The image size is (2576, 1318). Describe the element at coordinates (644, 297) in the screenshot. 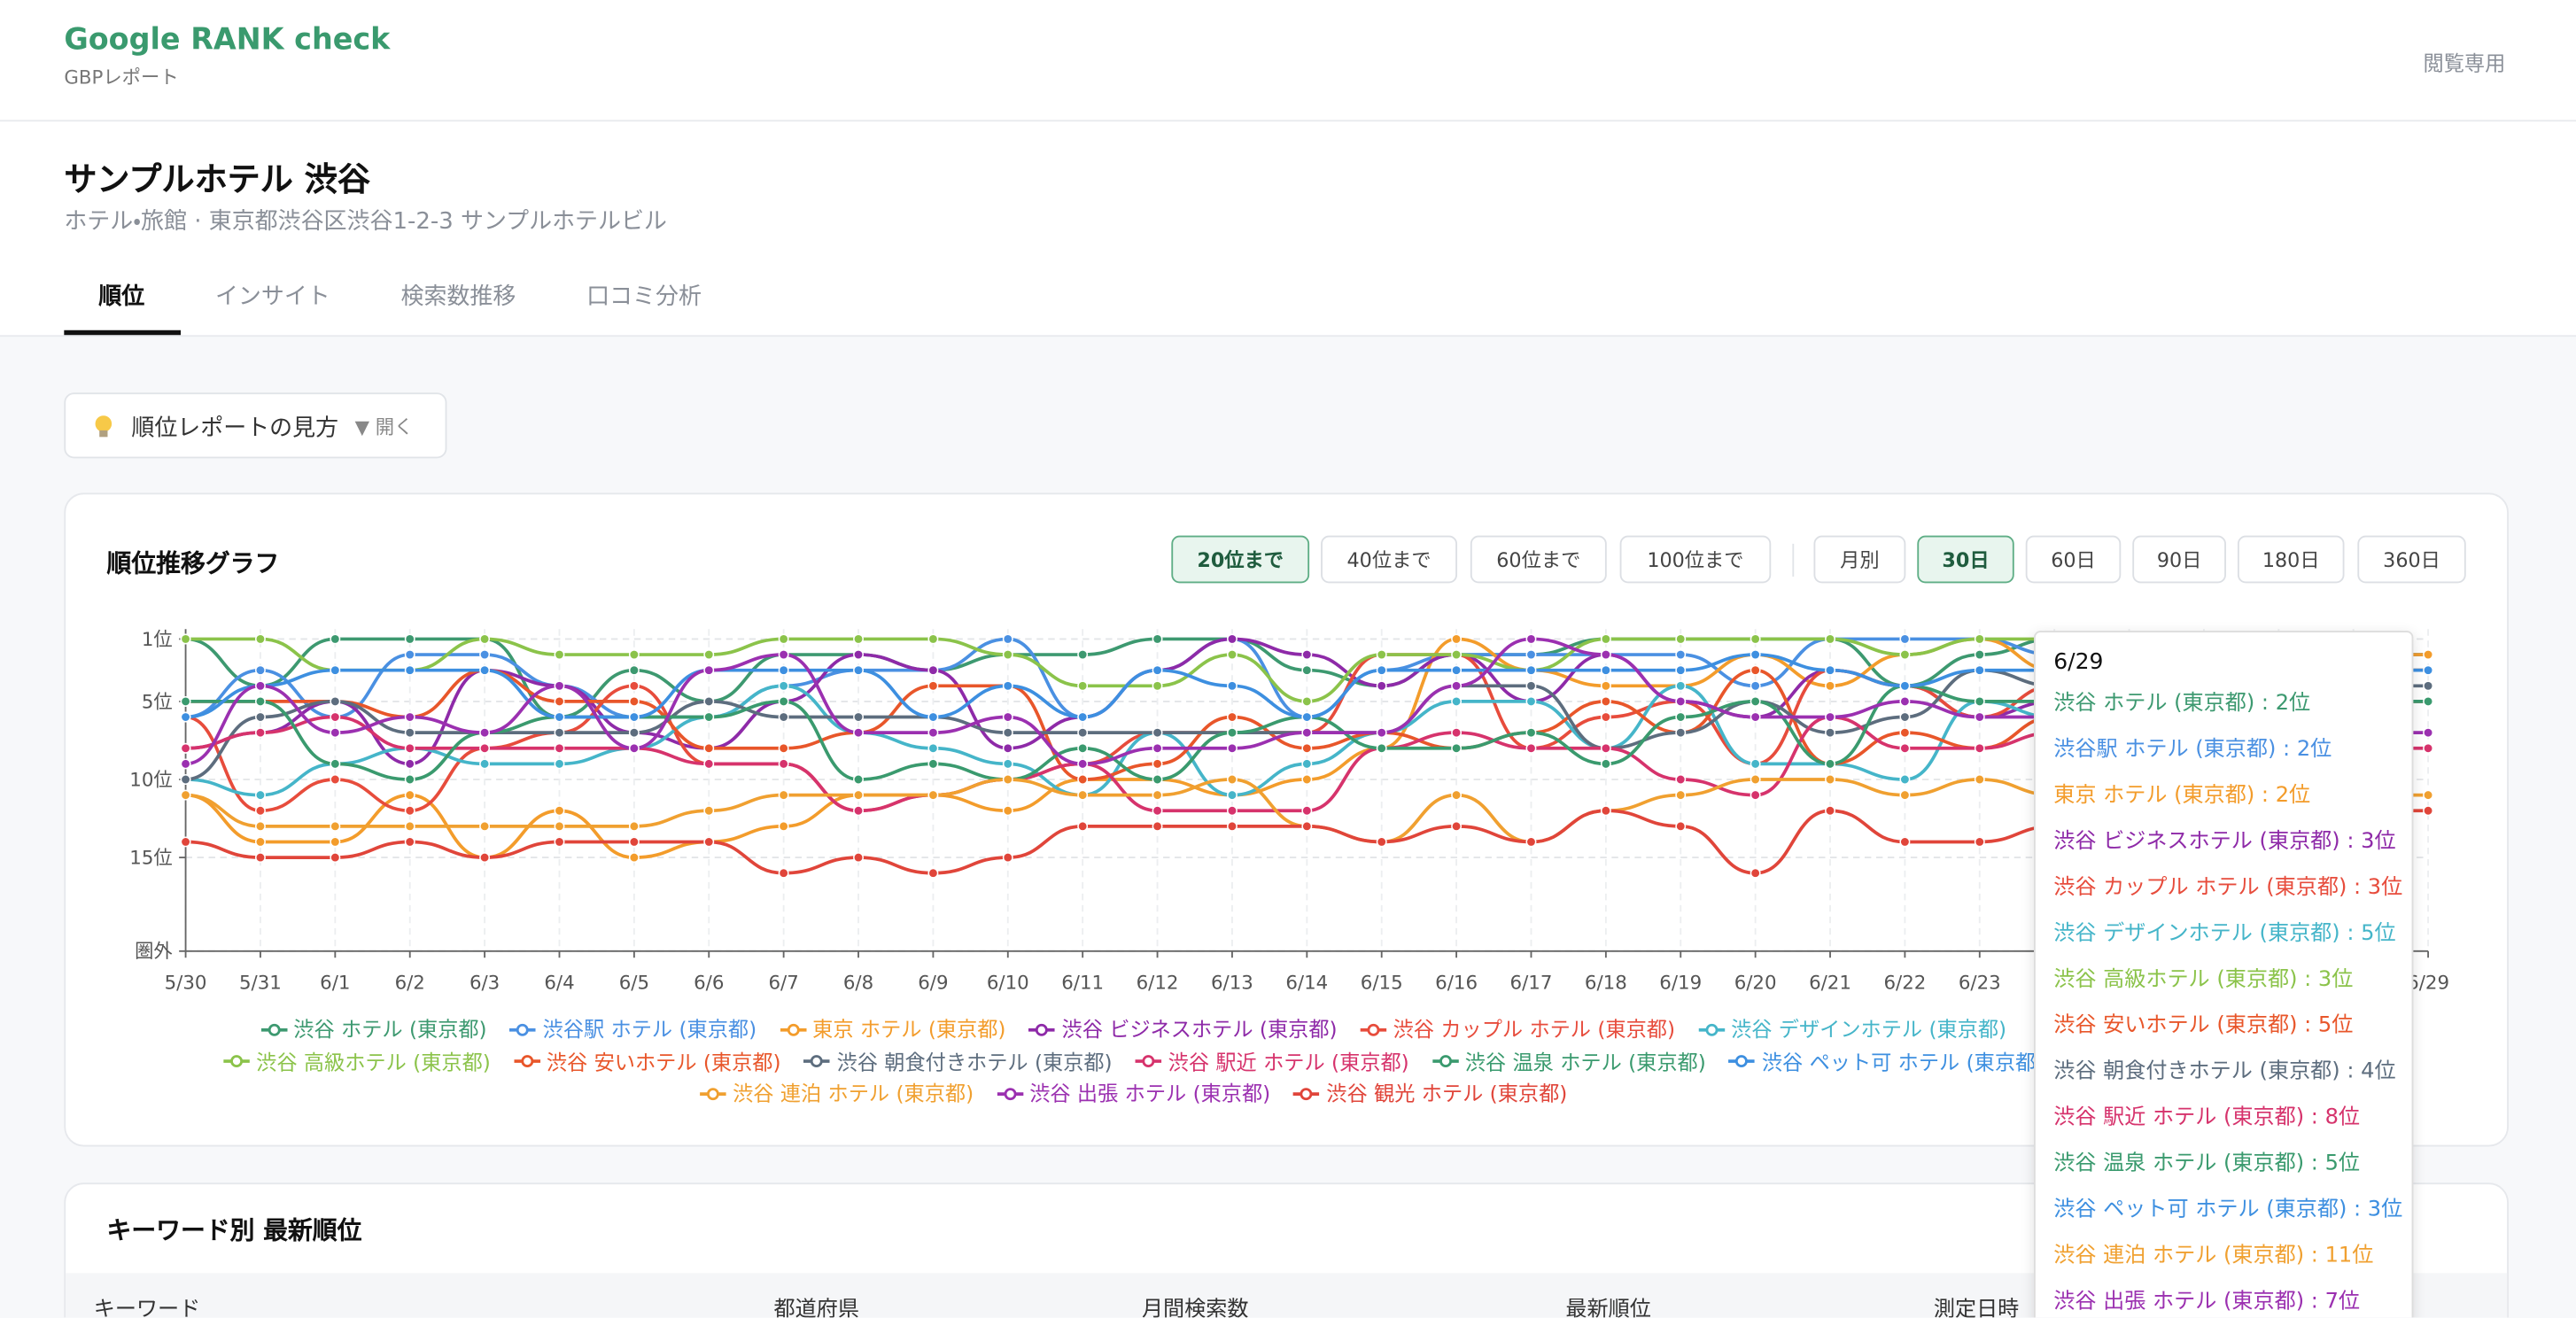

I see `tab: 口コミ分析` at that location.